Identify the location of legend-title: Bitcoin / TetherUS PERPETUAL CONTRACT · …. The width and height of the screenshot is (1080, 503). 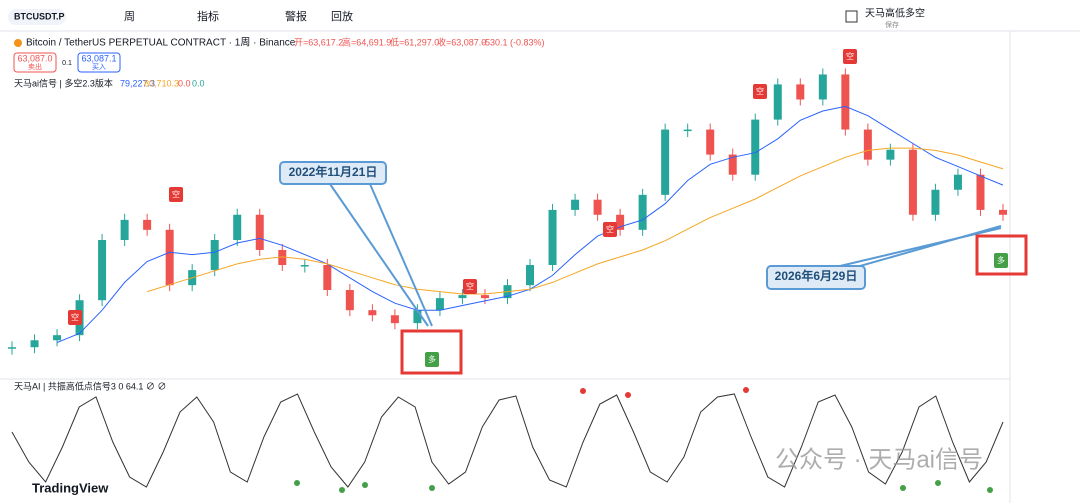
(161, 43).